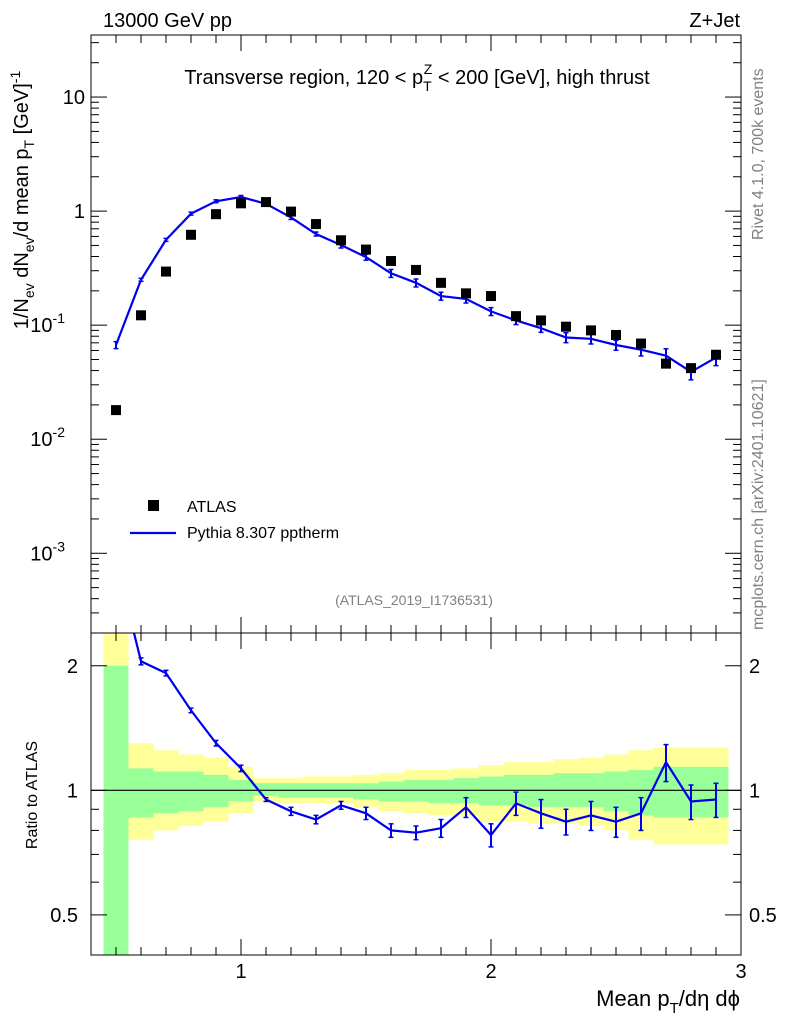  I want to click on side-text-upper: Rivet 4.1.0, 700k events, so click(758, 154).